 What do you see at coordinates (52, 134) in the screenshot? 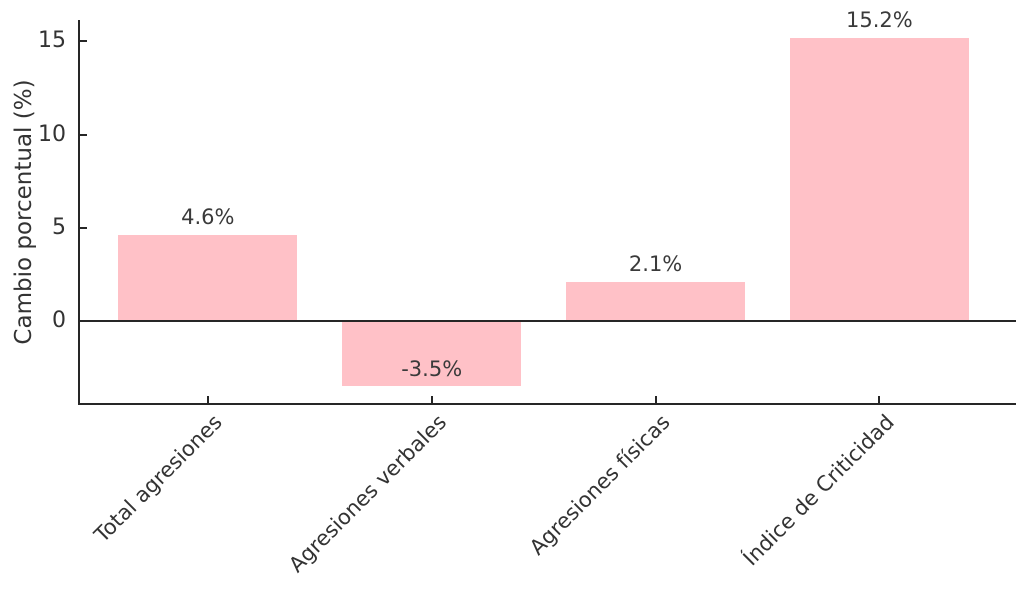
I see `y-tick-label: 10` at bounding box center [52, 134].